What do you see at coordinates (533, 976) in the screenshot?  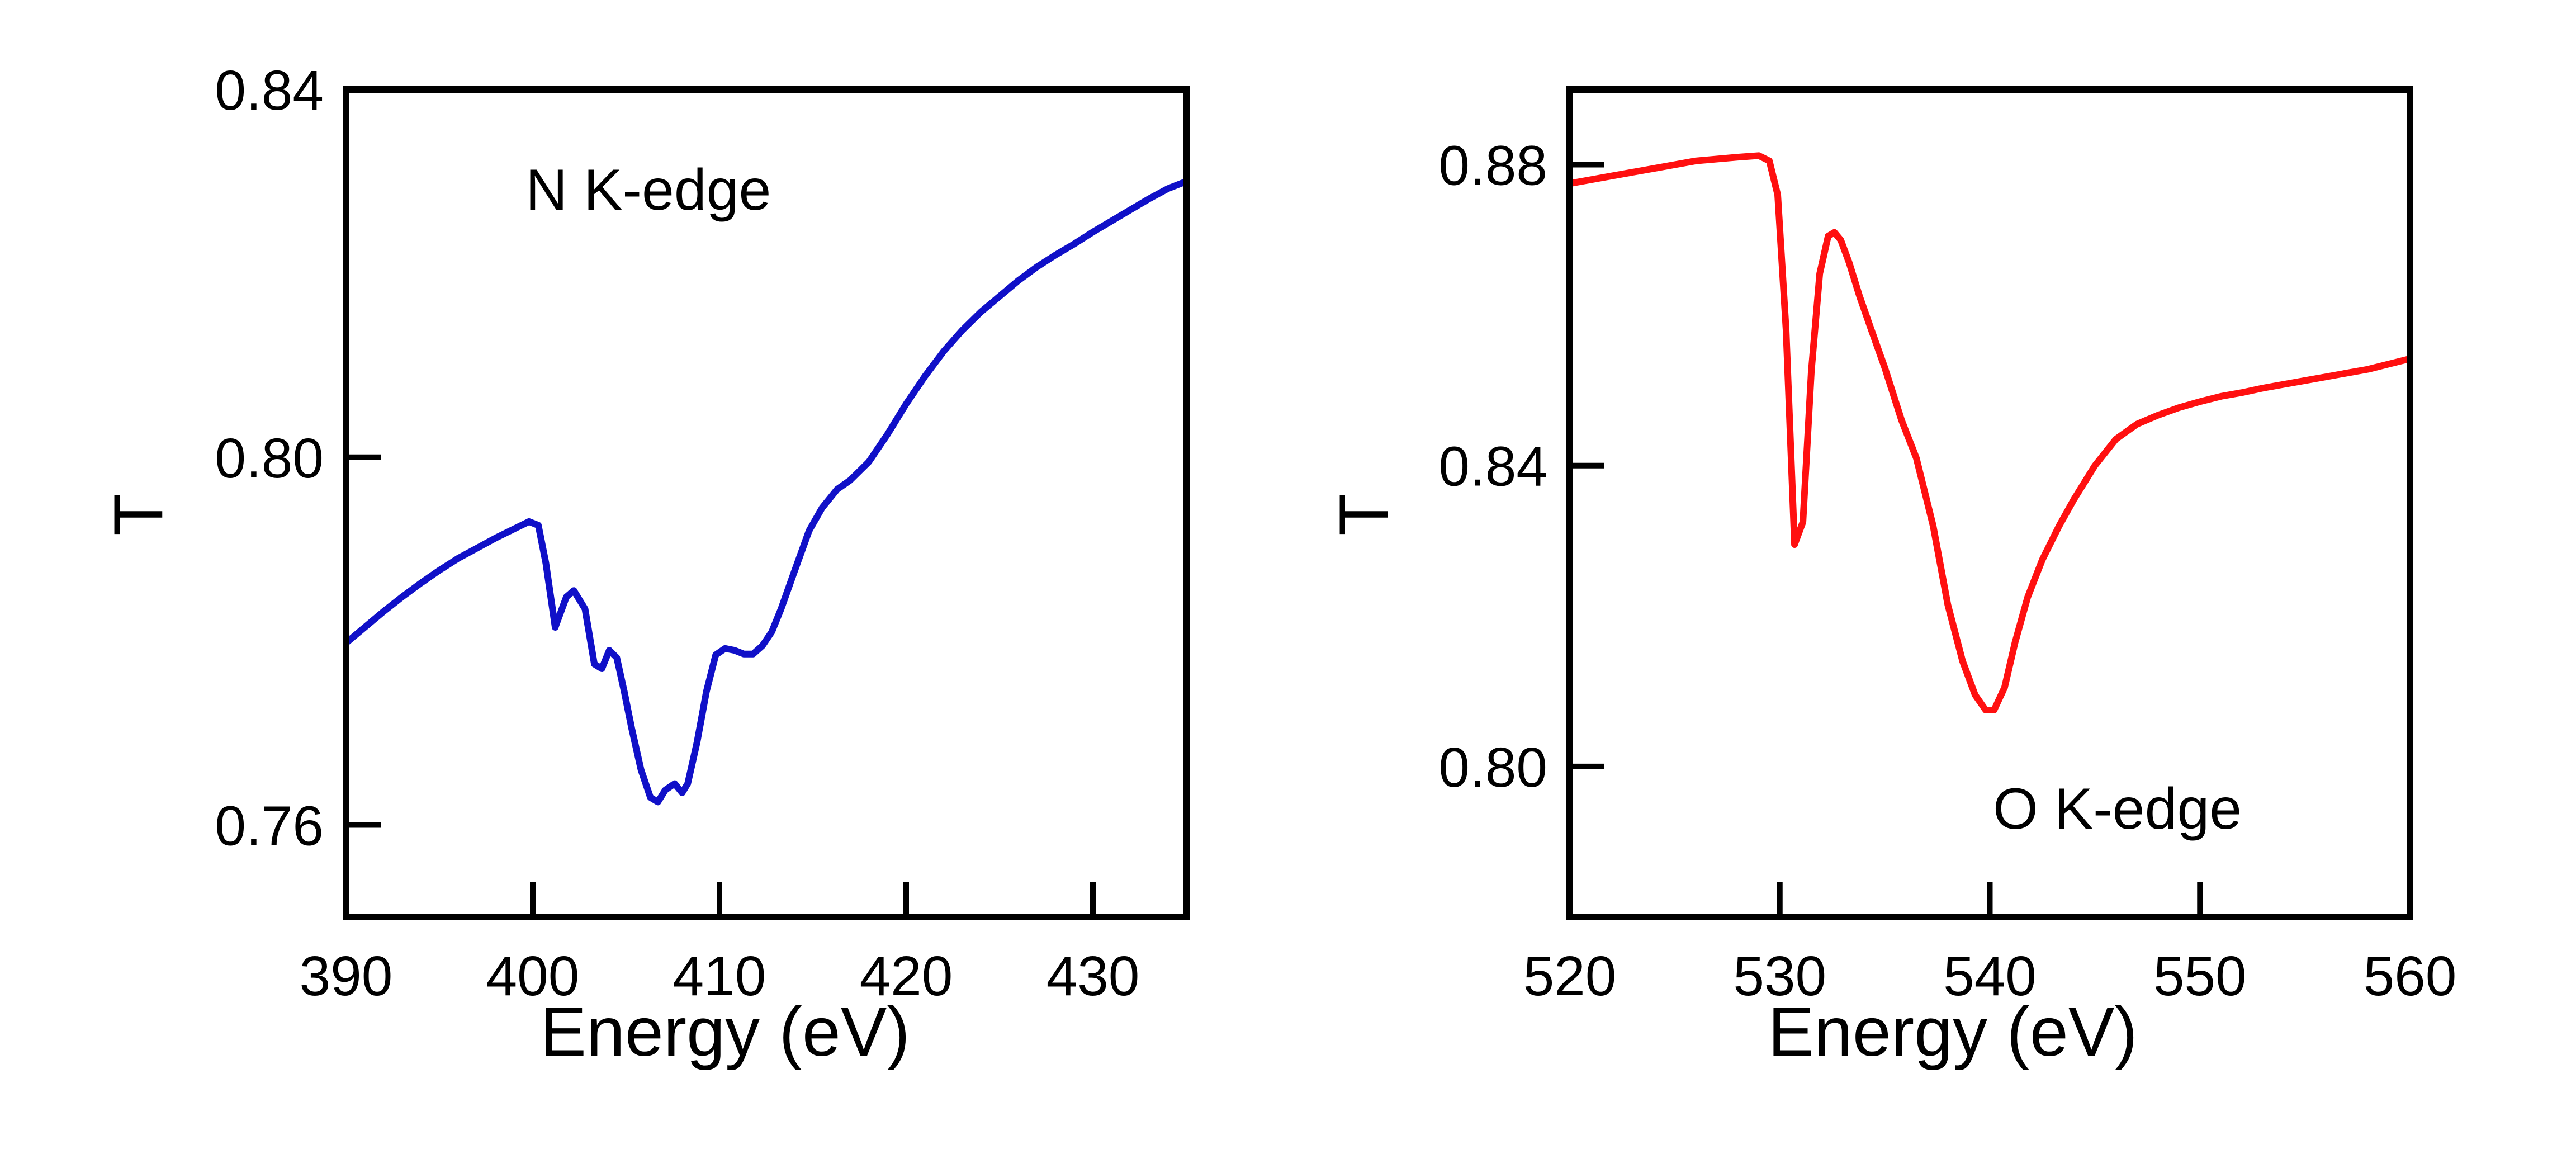 I see `x-tick-label: 400` at bounding box center [533, 976].